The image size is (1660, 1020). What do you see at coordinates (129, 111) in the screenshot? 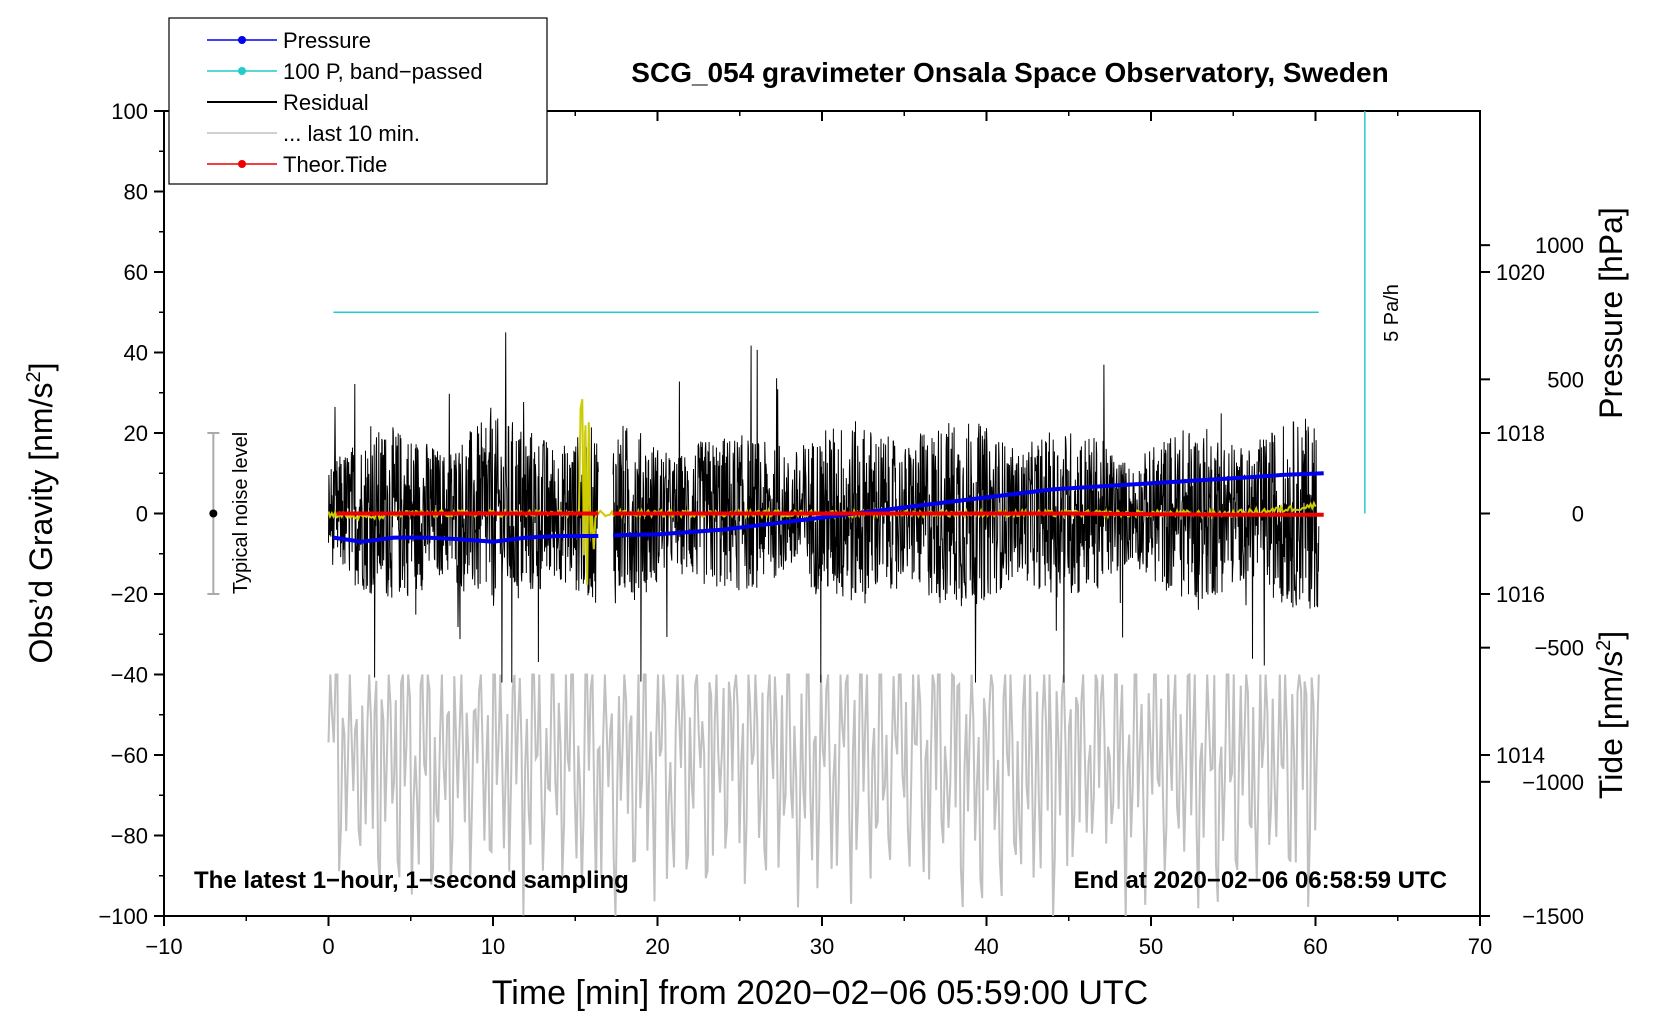
I see `y-tick-label: 100` at bounding box center [129, 111].